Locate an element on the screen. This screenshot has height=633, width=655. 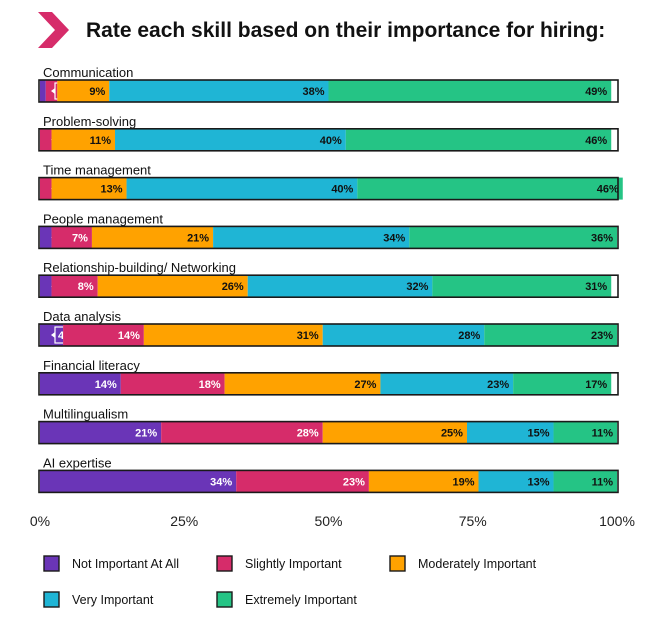
legend-item: Extremely Important is located at coordinates (286, 599).